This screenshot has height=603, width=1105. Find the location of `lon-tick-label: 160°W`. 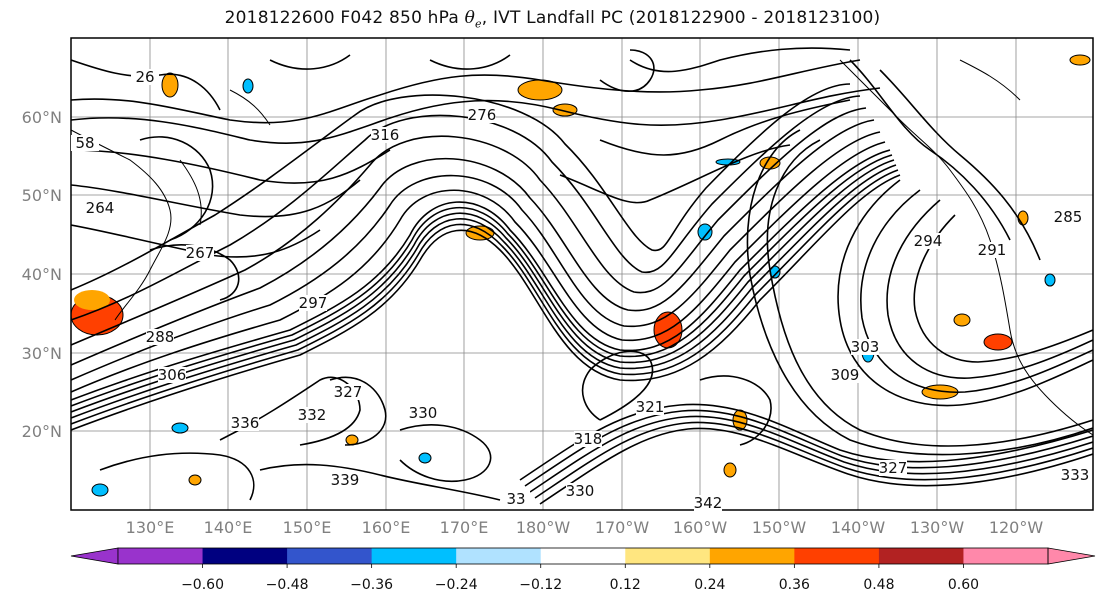

lon-tick-label: 160°W is located at coordinates (700, 527).